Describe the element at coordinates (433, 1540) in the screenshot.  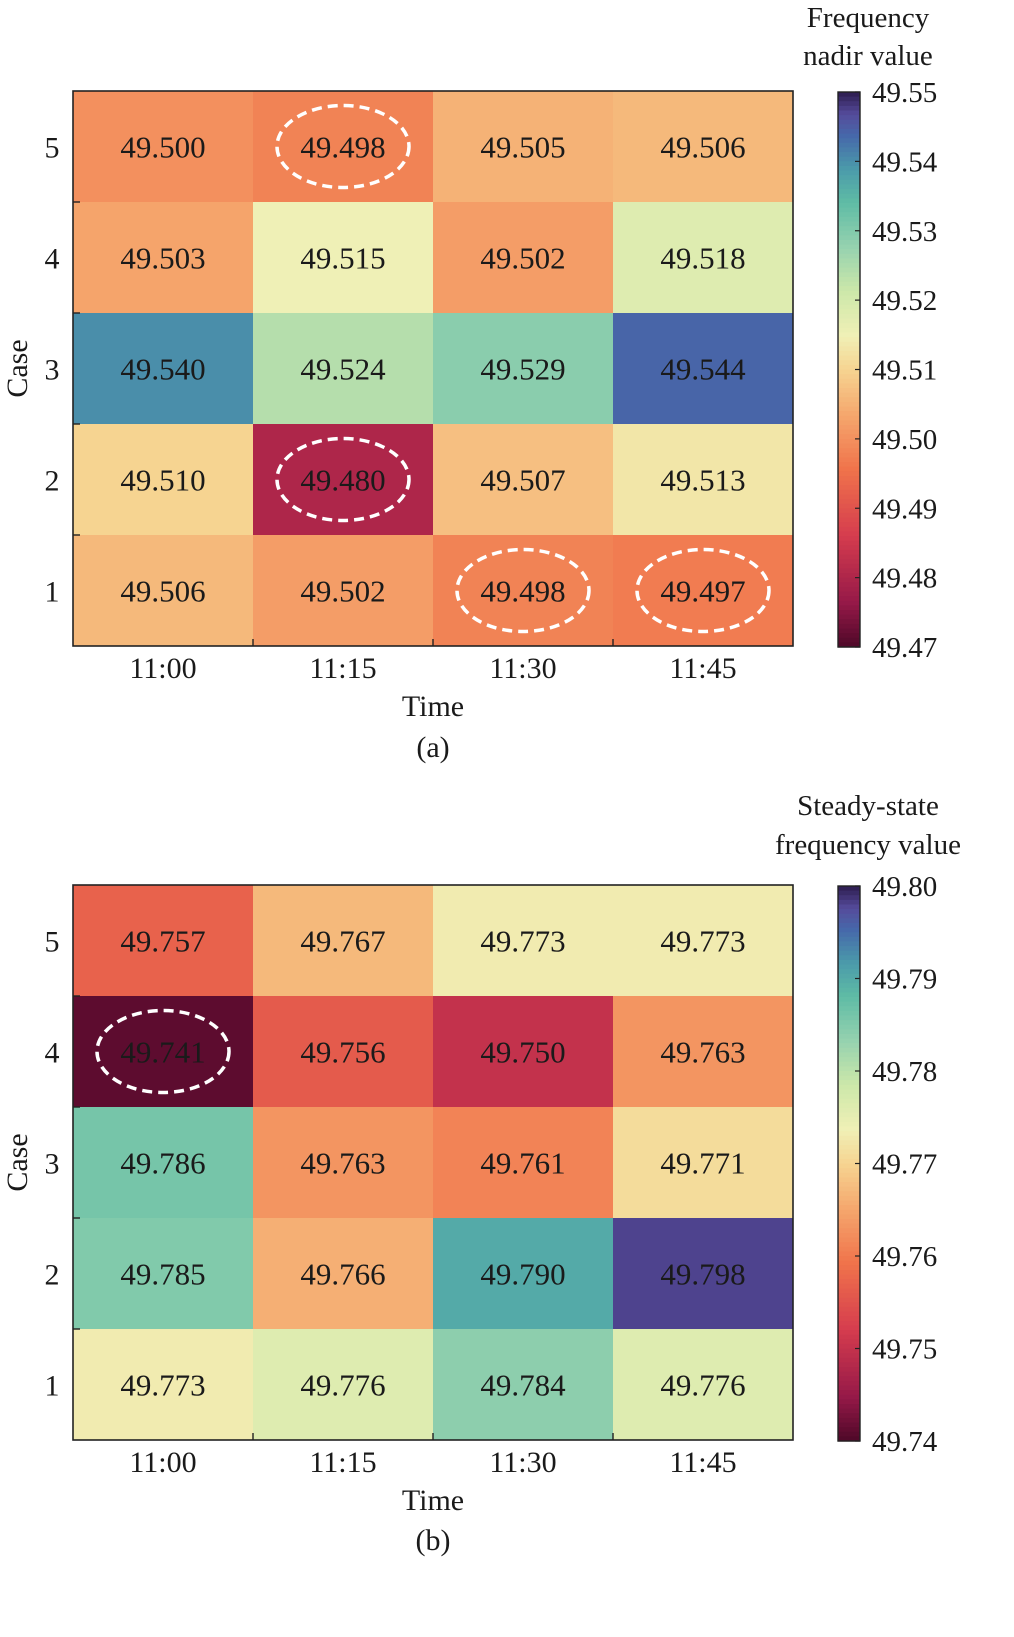
I see `panel-b-panel-label: (b)` at that location.